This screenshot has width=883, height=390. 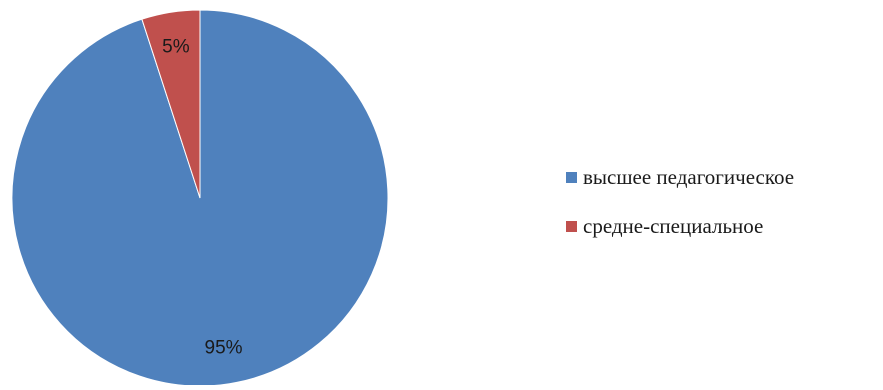 I want to click on legend-swatch-secondary-special, so click(x=571, y=226).